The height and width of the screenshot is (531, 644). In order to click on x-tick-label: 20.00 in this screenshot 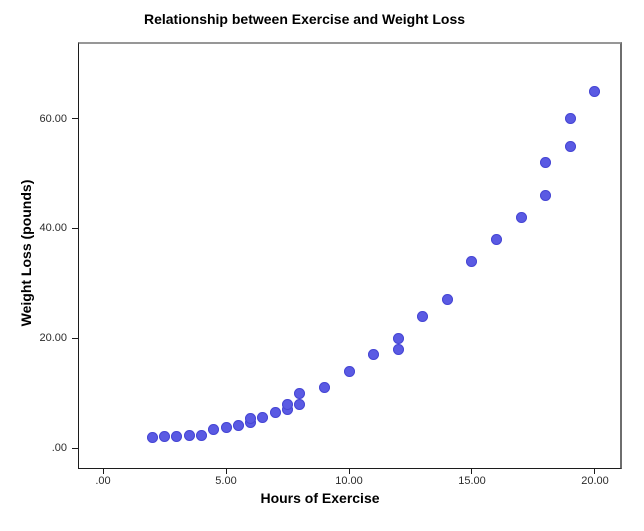, I will do `click(595, 481)`.